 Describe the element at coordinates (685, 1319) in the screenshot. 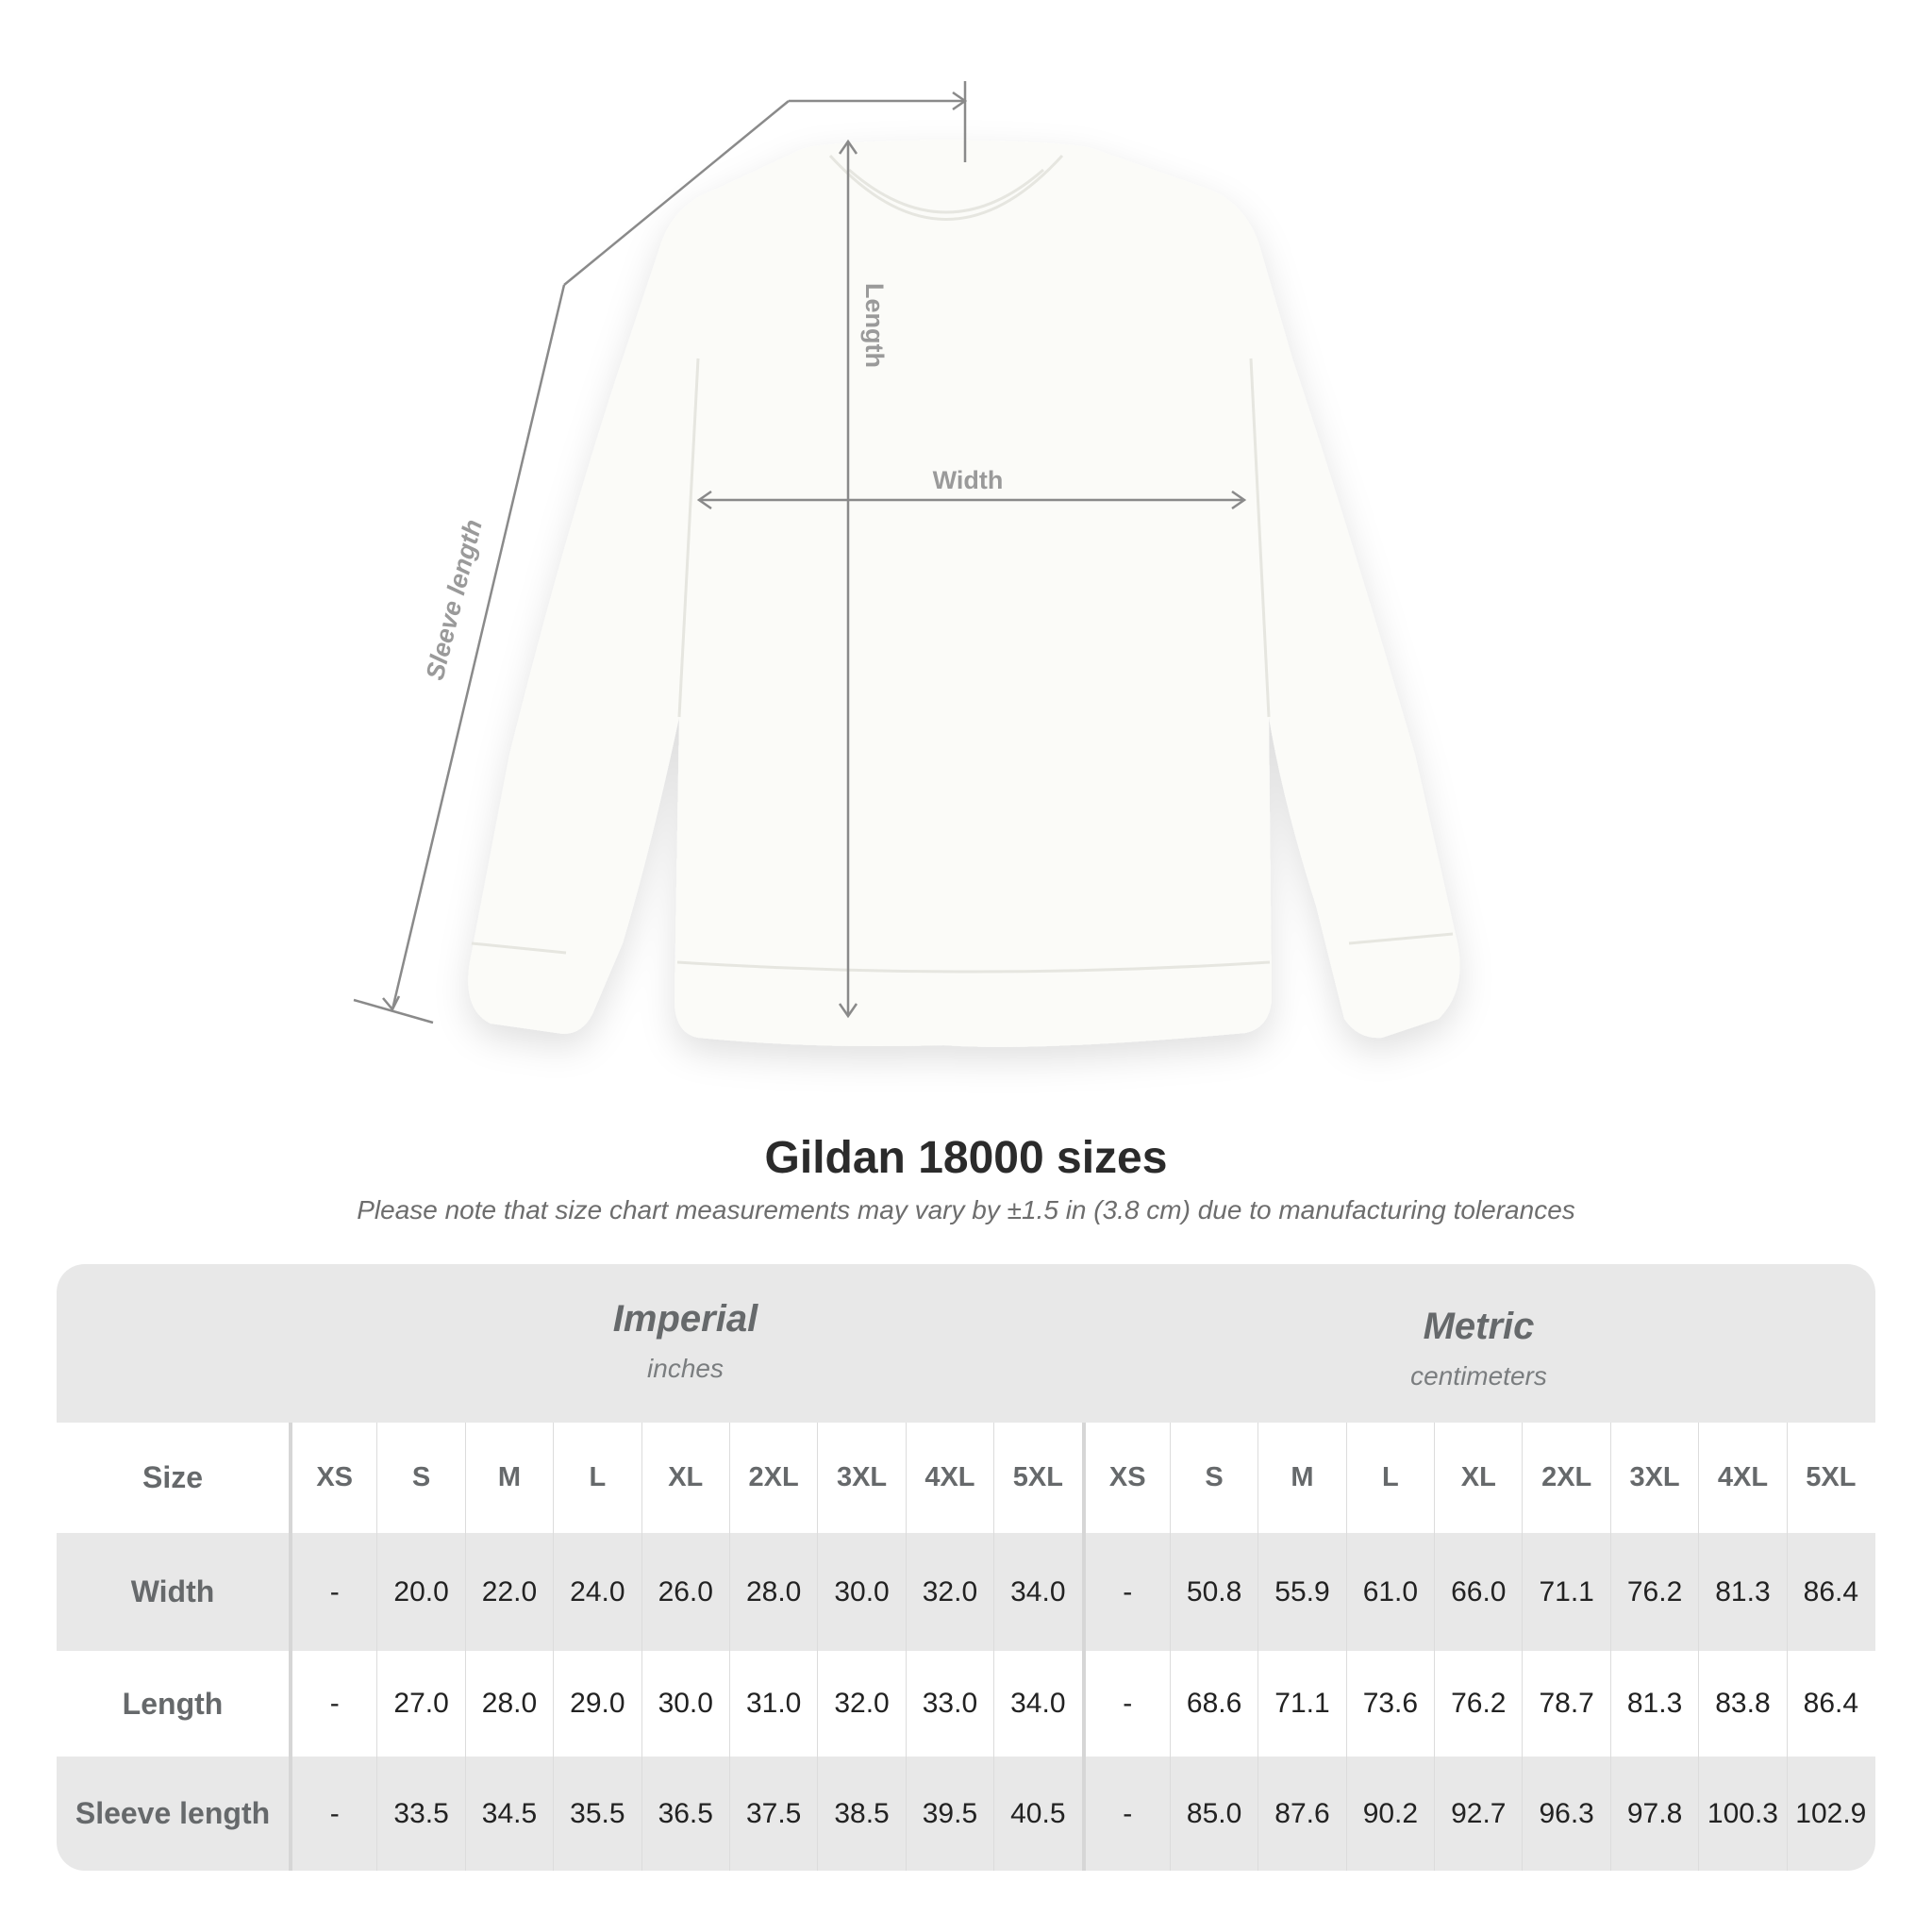

I see `imperial-label: Imperial` at that location.